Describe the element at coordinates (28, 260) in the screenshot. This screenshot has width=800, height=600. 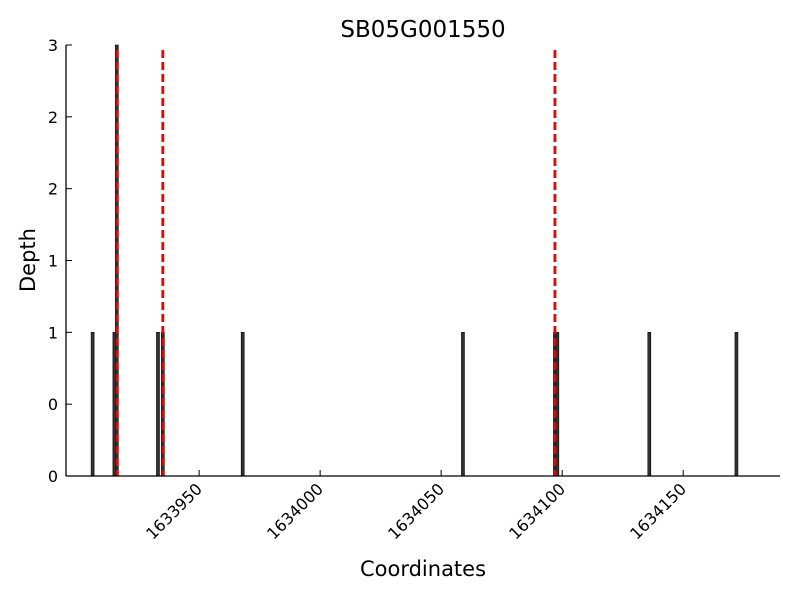
I see `y-axis-title: Depth` at that location.